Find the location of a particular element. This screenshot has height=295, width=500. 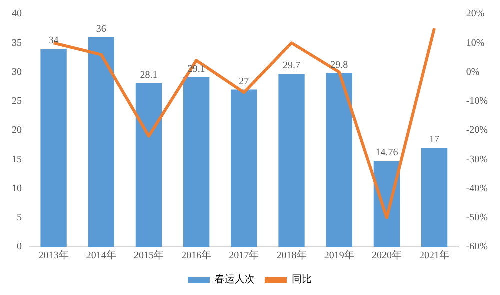

legend-label: 春运人次 is located at coordinates (235, 280).